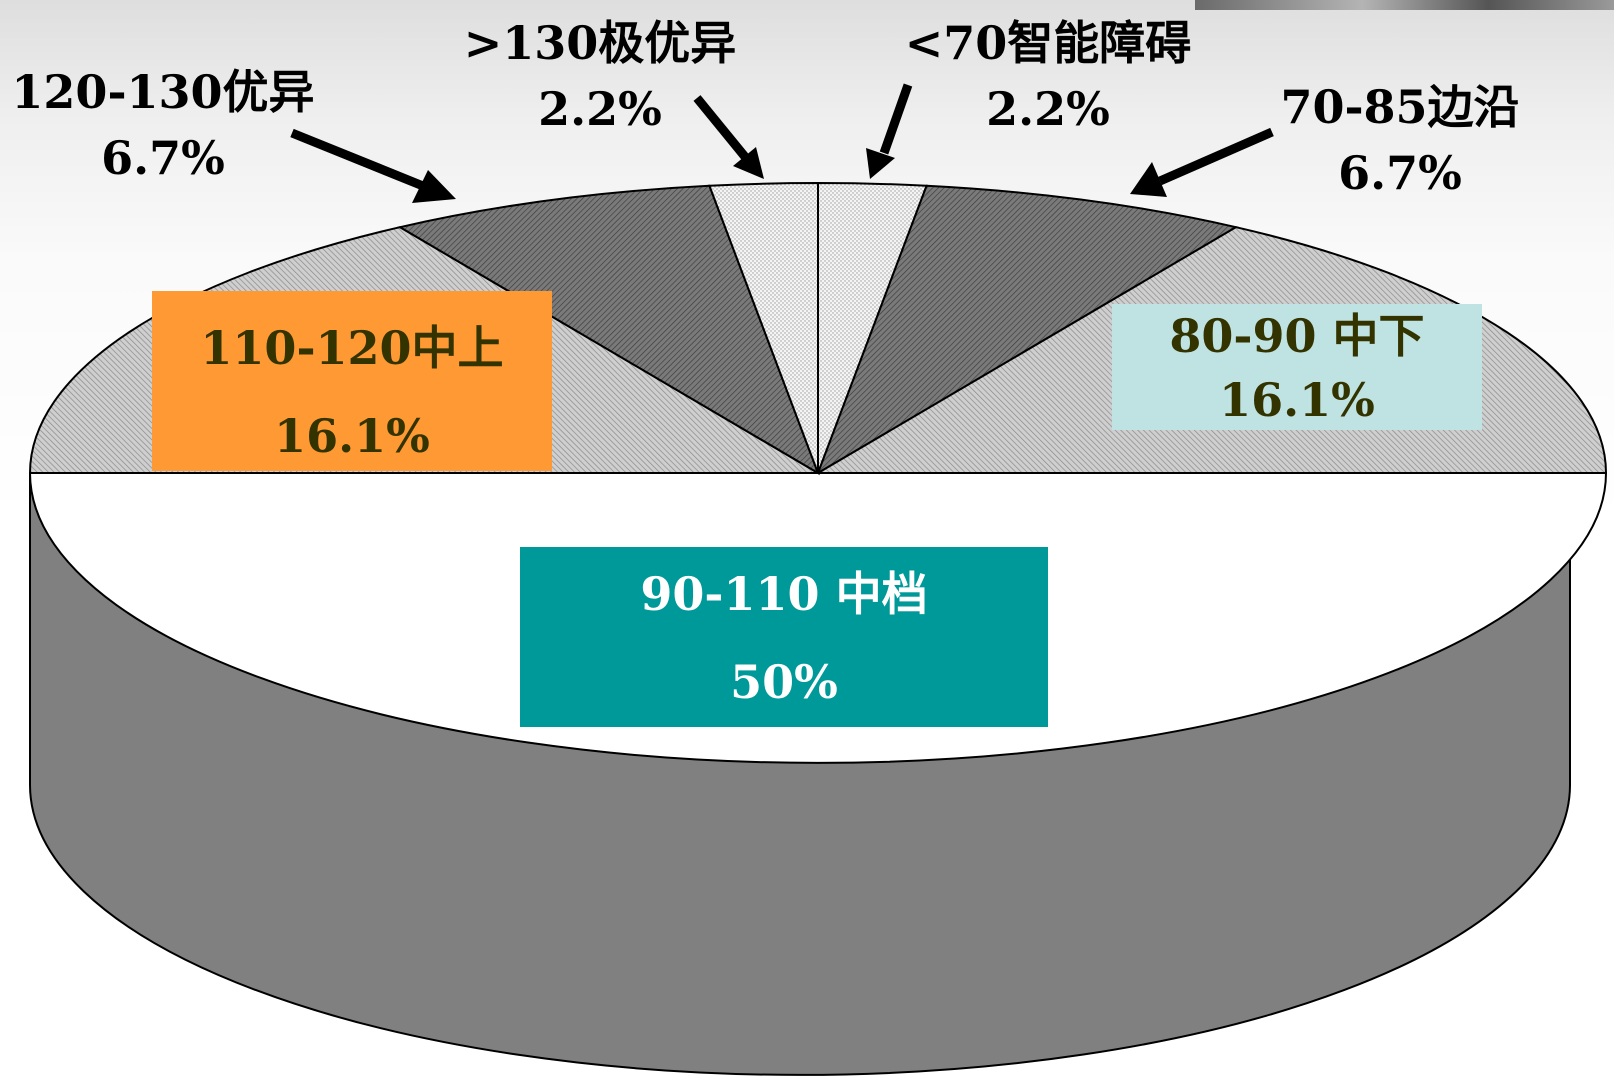 Image resolution: width=1614 pixels, height=1081 pixels. Describe the element at coordinates (352, 381) in the screenshot. I see `label-box-110-120: 110-120中上 16.1%` at that location.